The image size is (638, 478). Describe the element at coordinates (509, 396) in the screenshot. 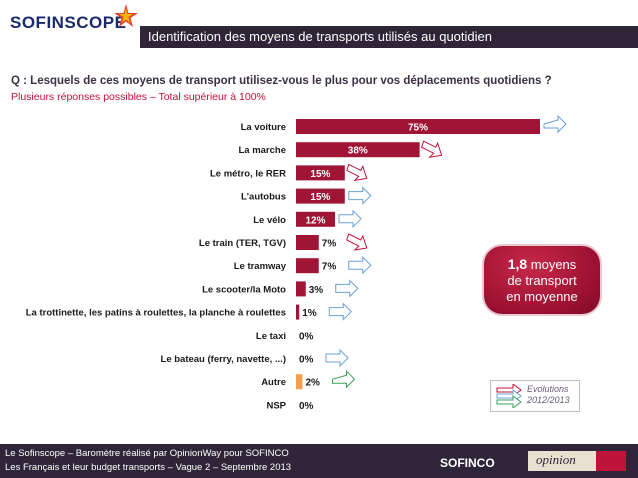

I see `evolution-arrows-icon` at that location.